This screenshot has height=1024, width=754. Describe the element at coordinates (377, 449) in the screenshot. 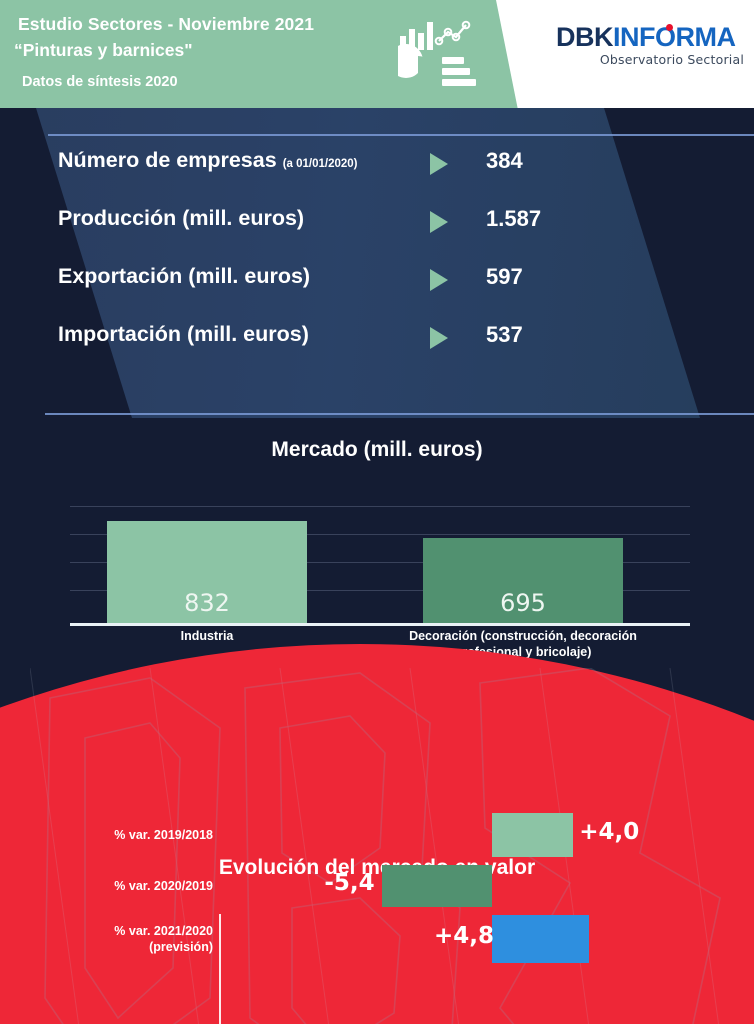

I see `mercado-chart-title: Mercado (mill. euros)` at that location.